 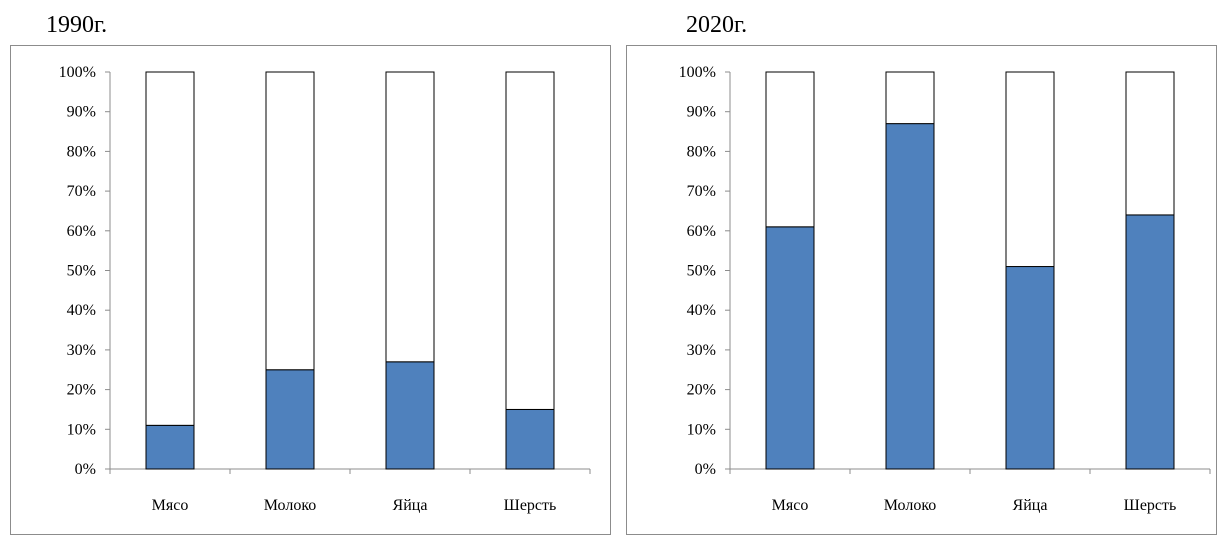 I want to click on chart-title-2020: 2020г., so click(x=717, y=25).